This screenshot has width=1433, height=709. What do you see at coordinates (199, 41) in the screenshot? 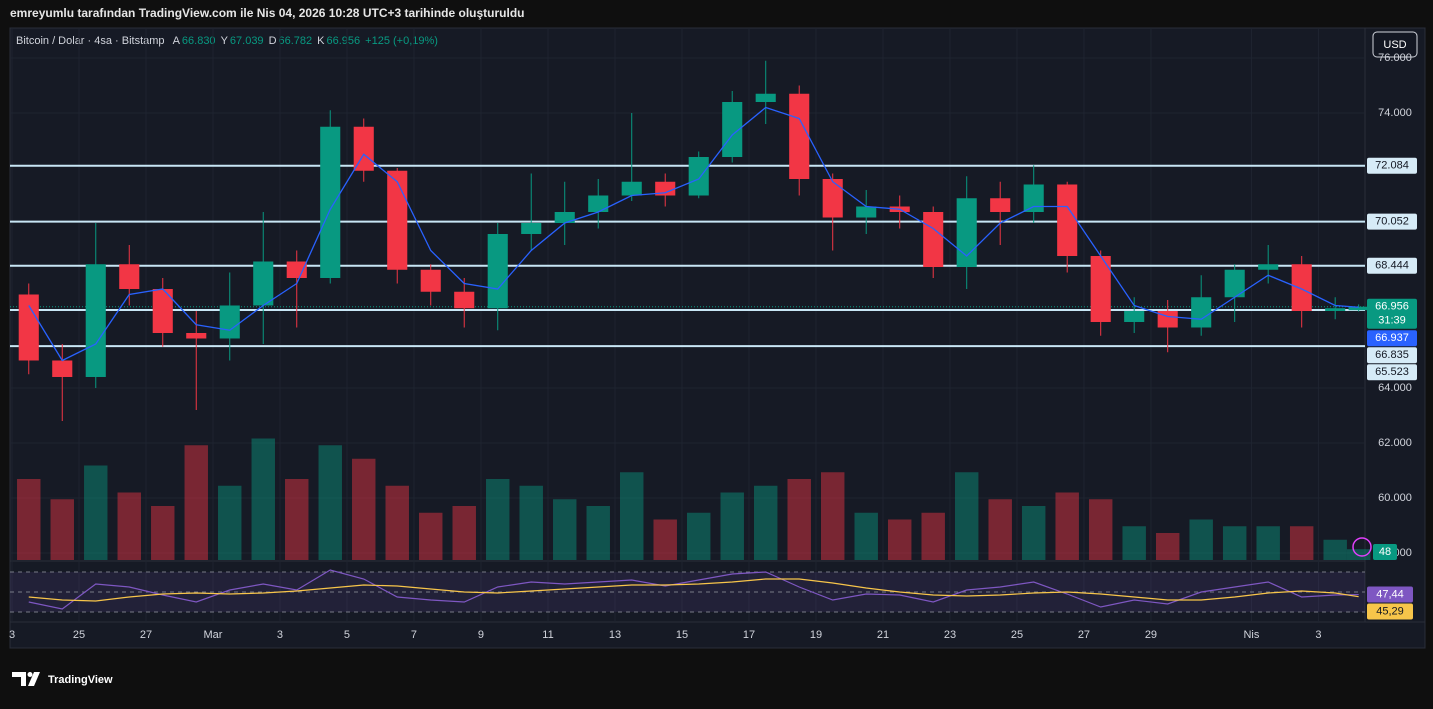
I see `ohlc-value: 66.830` at bounding box center [199, 41].